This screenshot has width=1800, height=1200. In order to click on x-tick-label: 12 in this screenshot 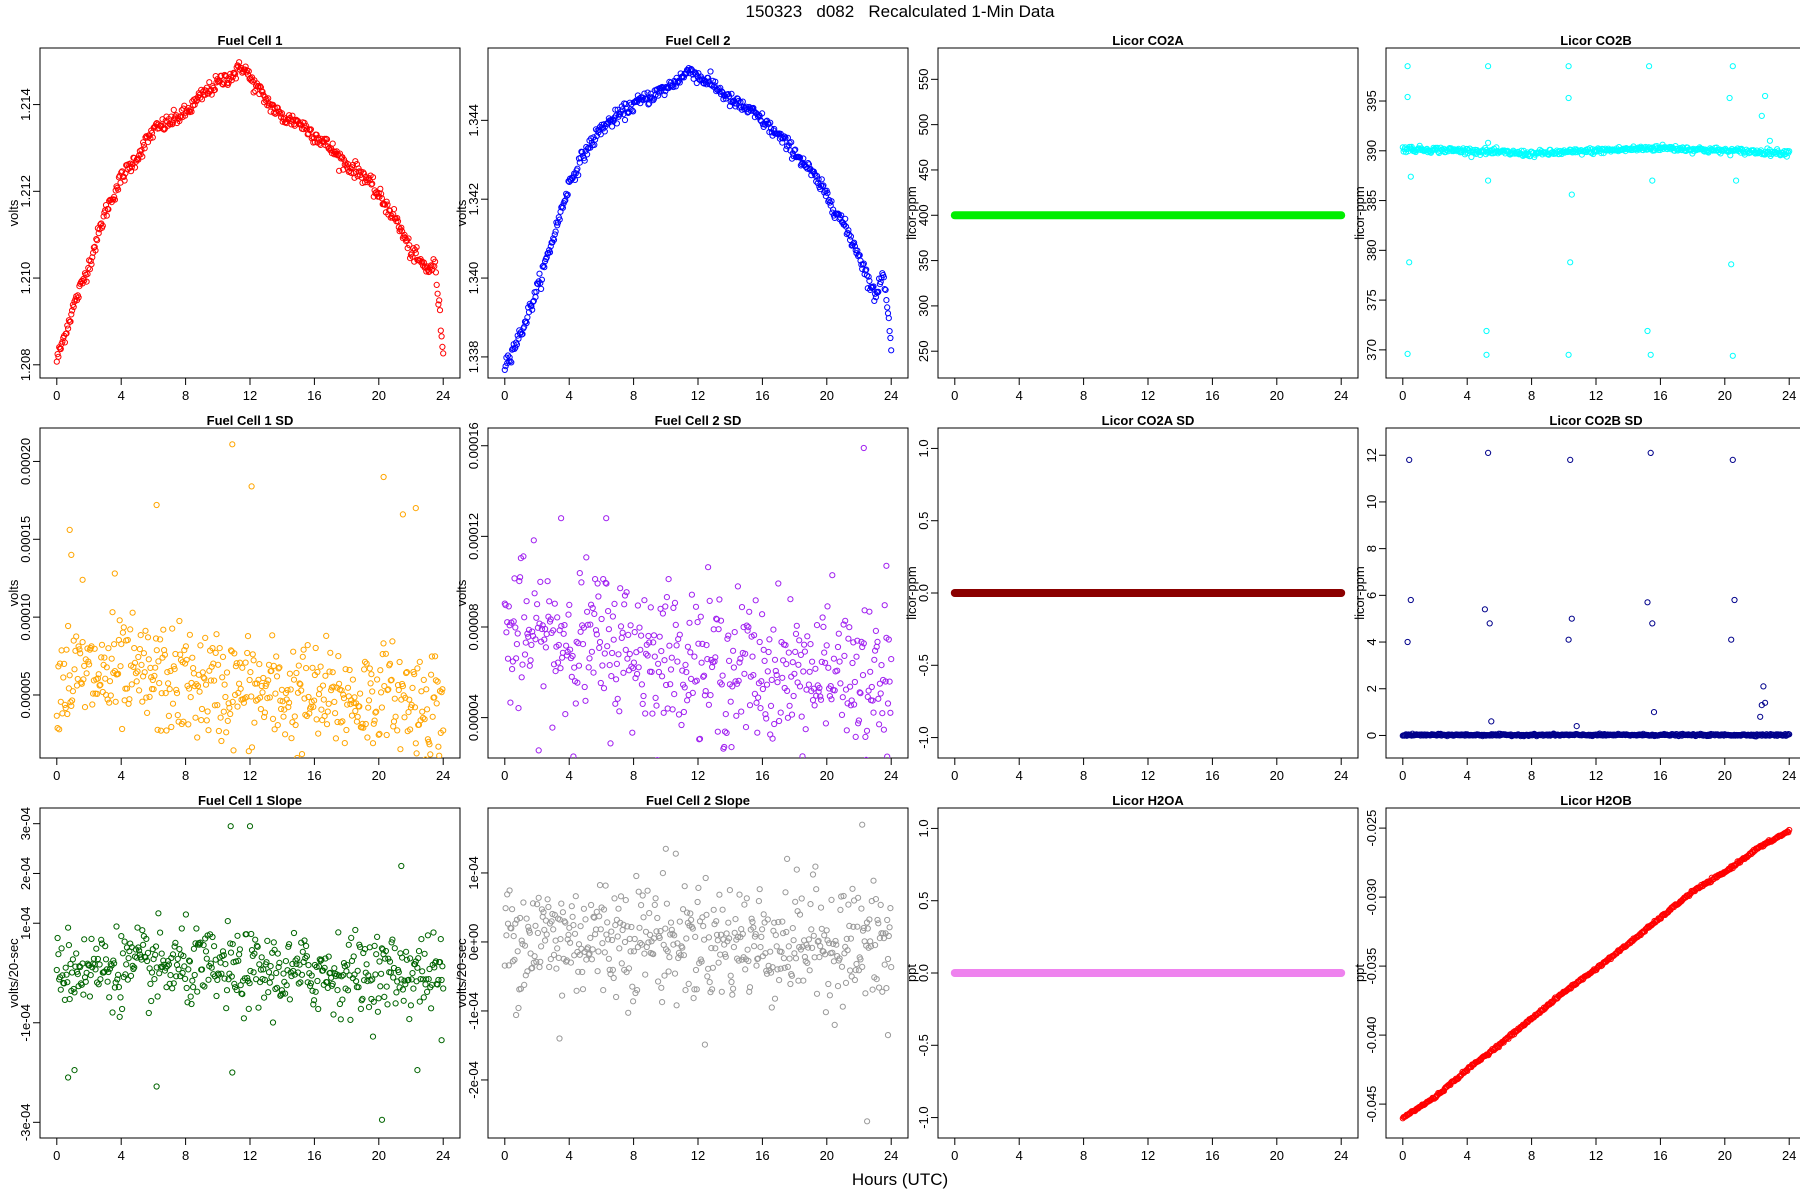, I will do `click(1148, 1155)`.